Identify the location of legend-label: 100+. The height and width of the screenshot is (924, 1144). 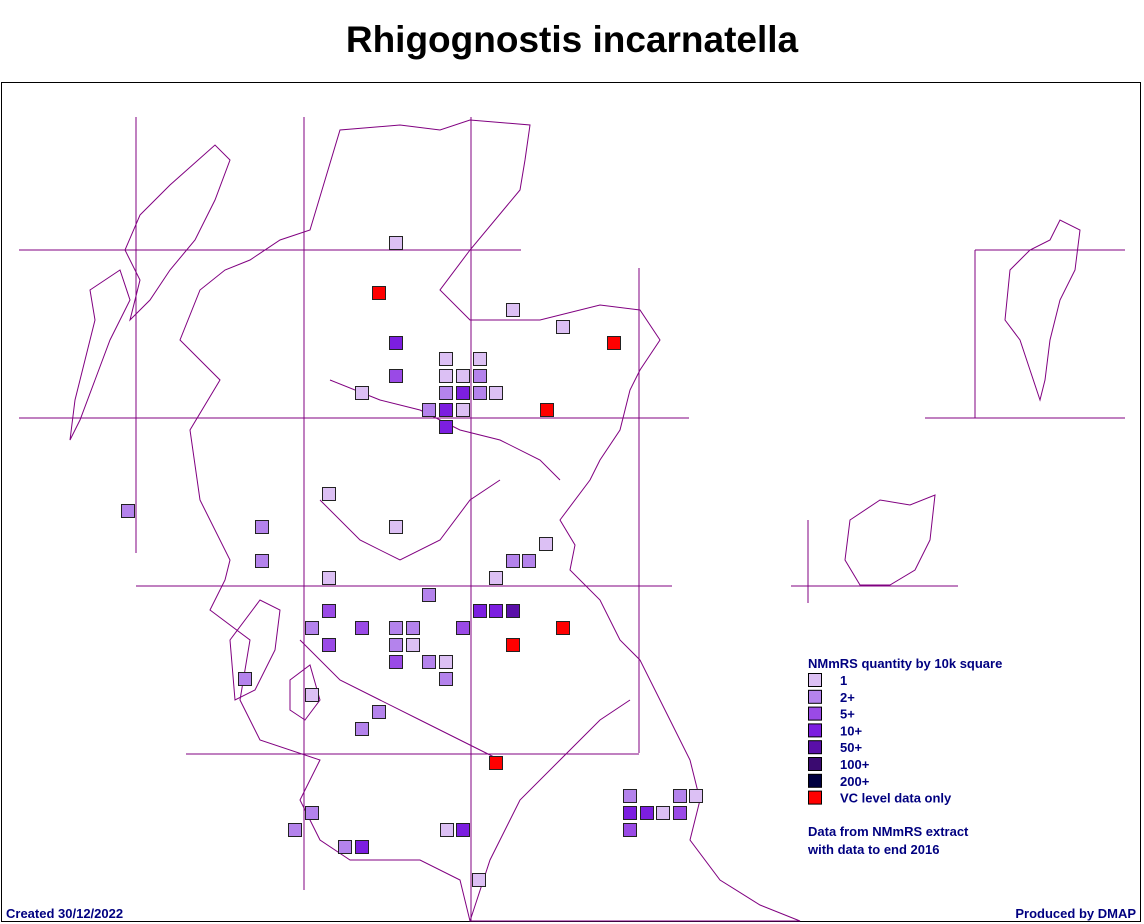
(855, 764).